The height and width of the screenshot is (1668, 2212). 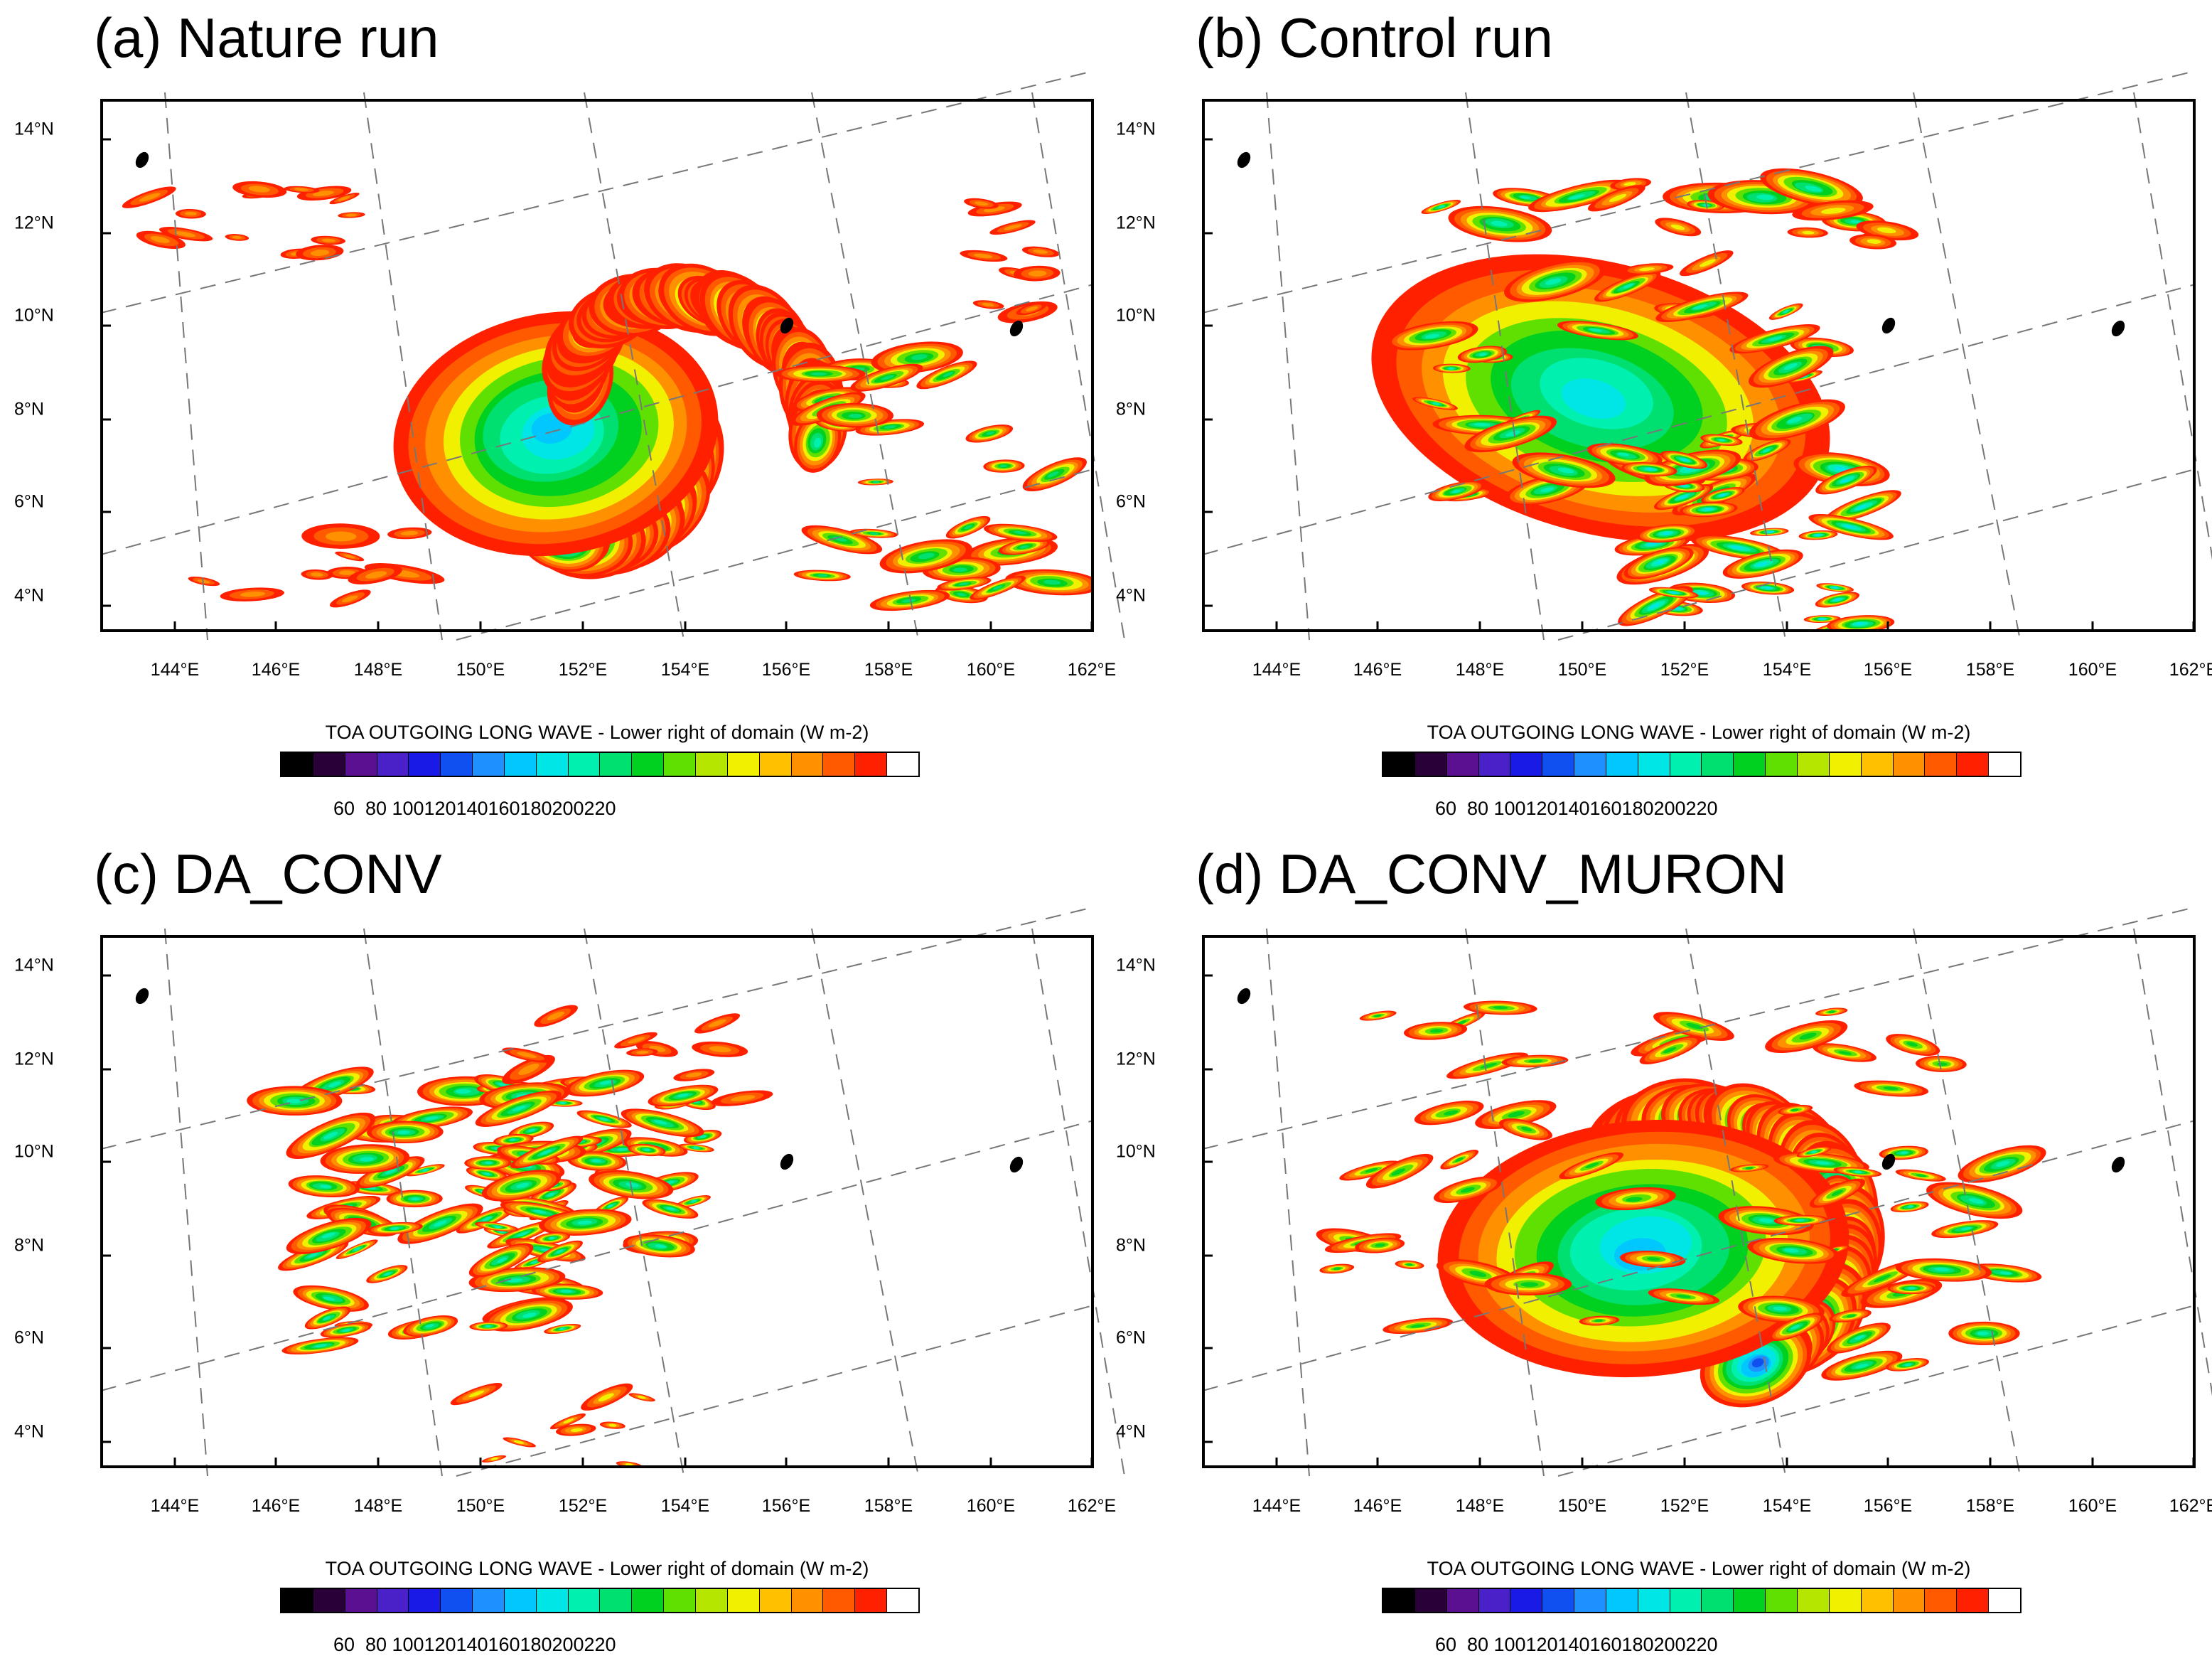 I want to click on lon-label: 150°E, so click(x=480, y=1506).